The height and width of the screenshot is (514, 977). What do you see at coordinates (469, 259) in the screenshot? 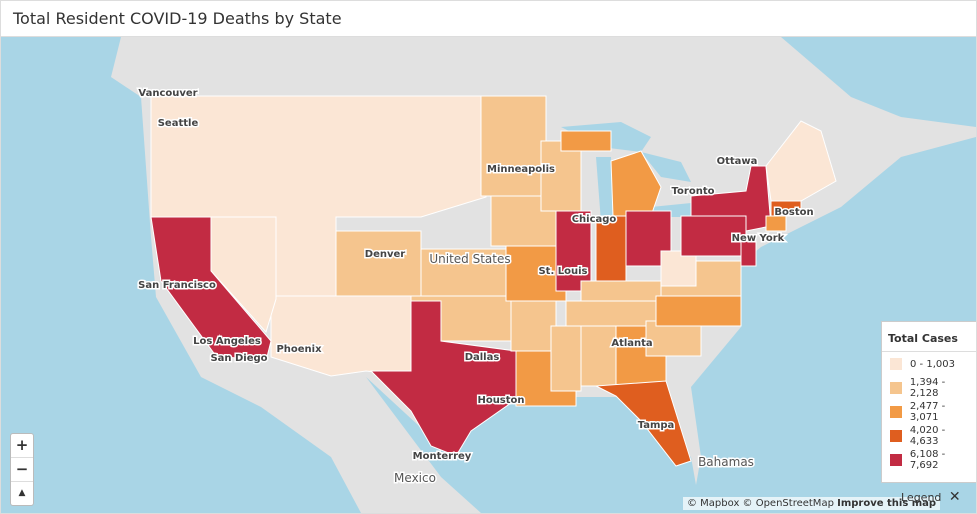
I see `country-label: United States` at bounding box center [469, 259].